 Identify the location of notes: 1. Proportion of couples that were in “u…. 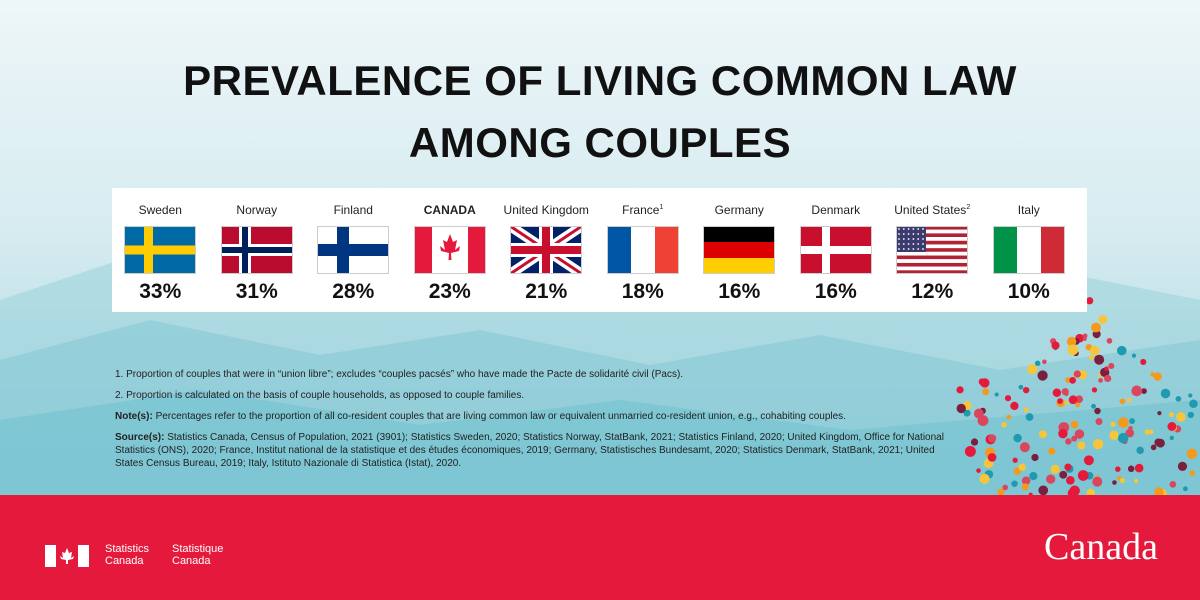
(530, 423).